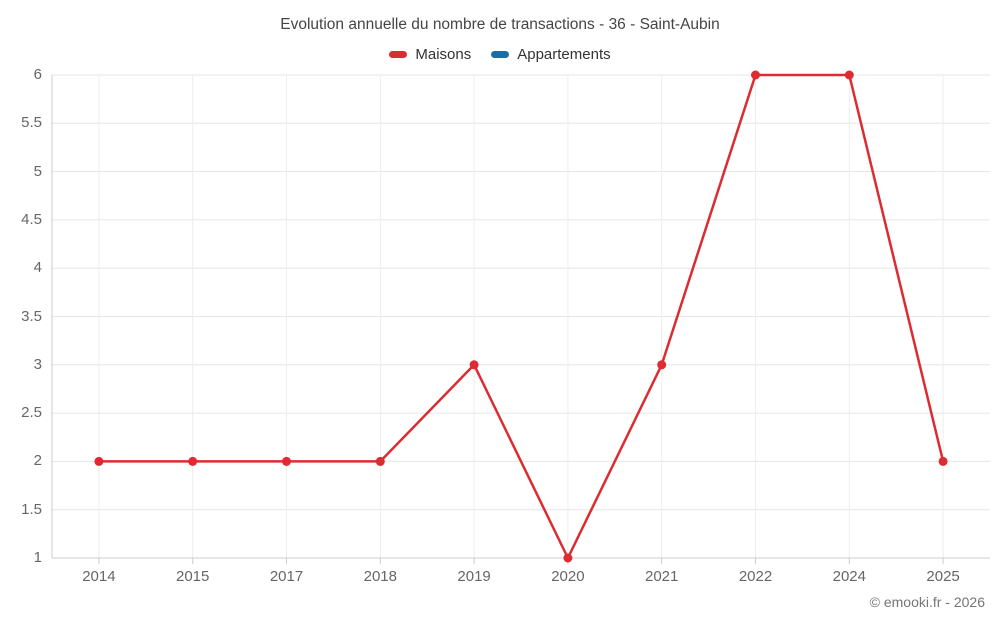 The width and height of the screenshot is (1000, 625). Describe the element at coordinates (286, 576) in the screenshot. I see `x-tick-label: 2017` at that location.